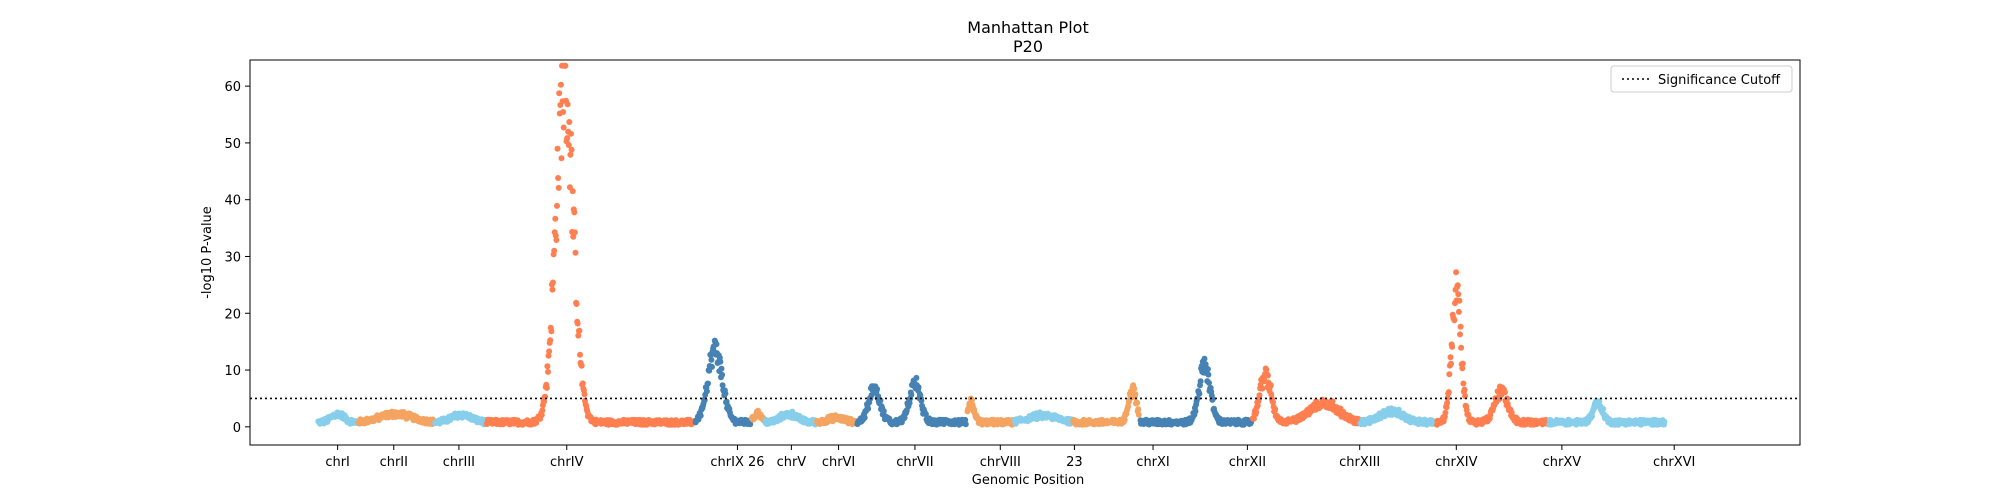 The width and height of the screenshot is (2000, 504). I want to click on legend-box, so click(1701, 79).